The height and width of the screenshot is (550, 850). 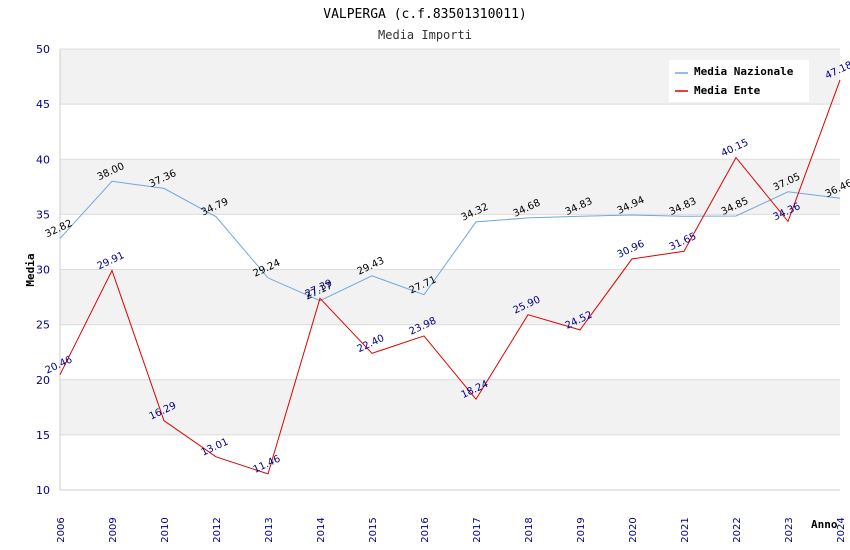 What do you see at coordinates (43, 435) in the screenshot?
I see `y-tick-label: 15` at bounding box center [43, 435].